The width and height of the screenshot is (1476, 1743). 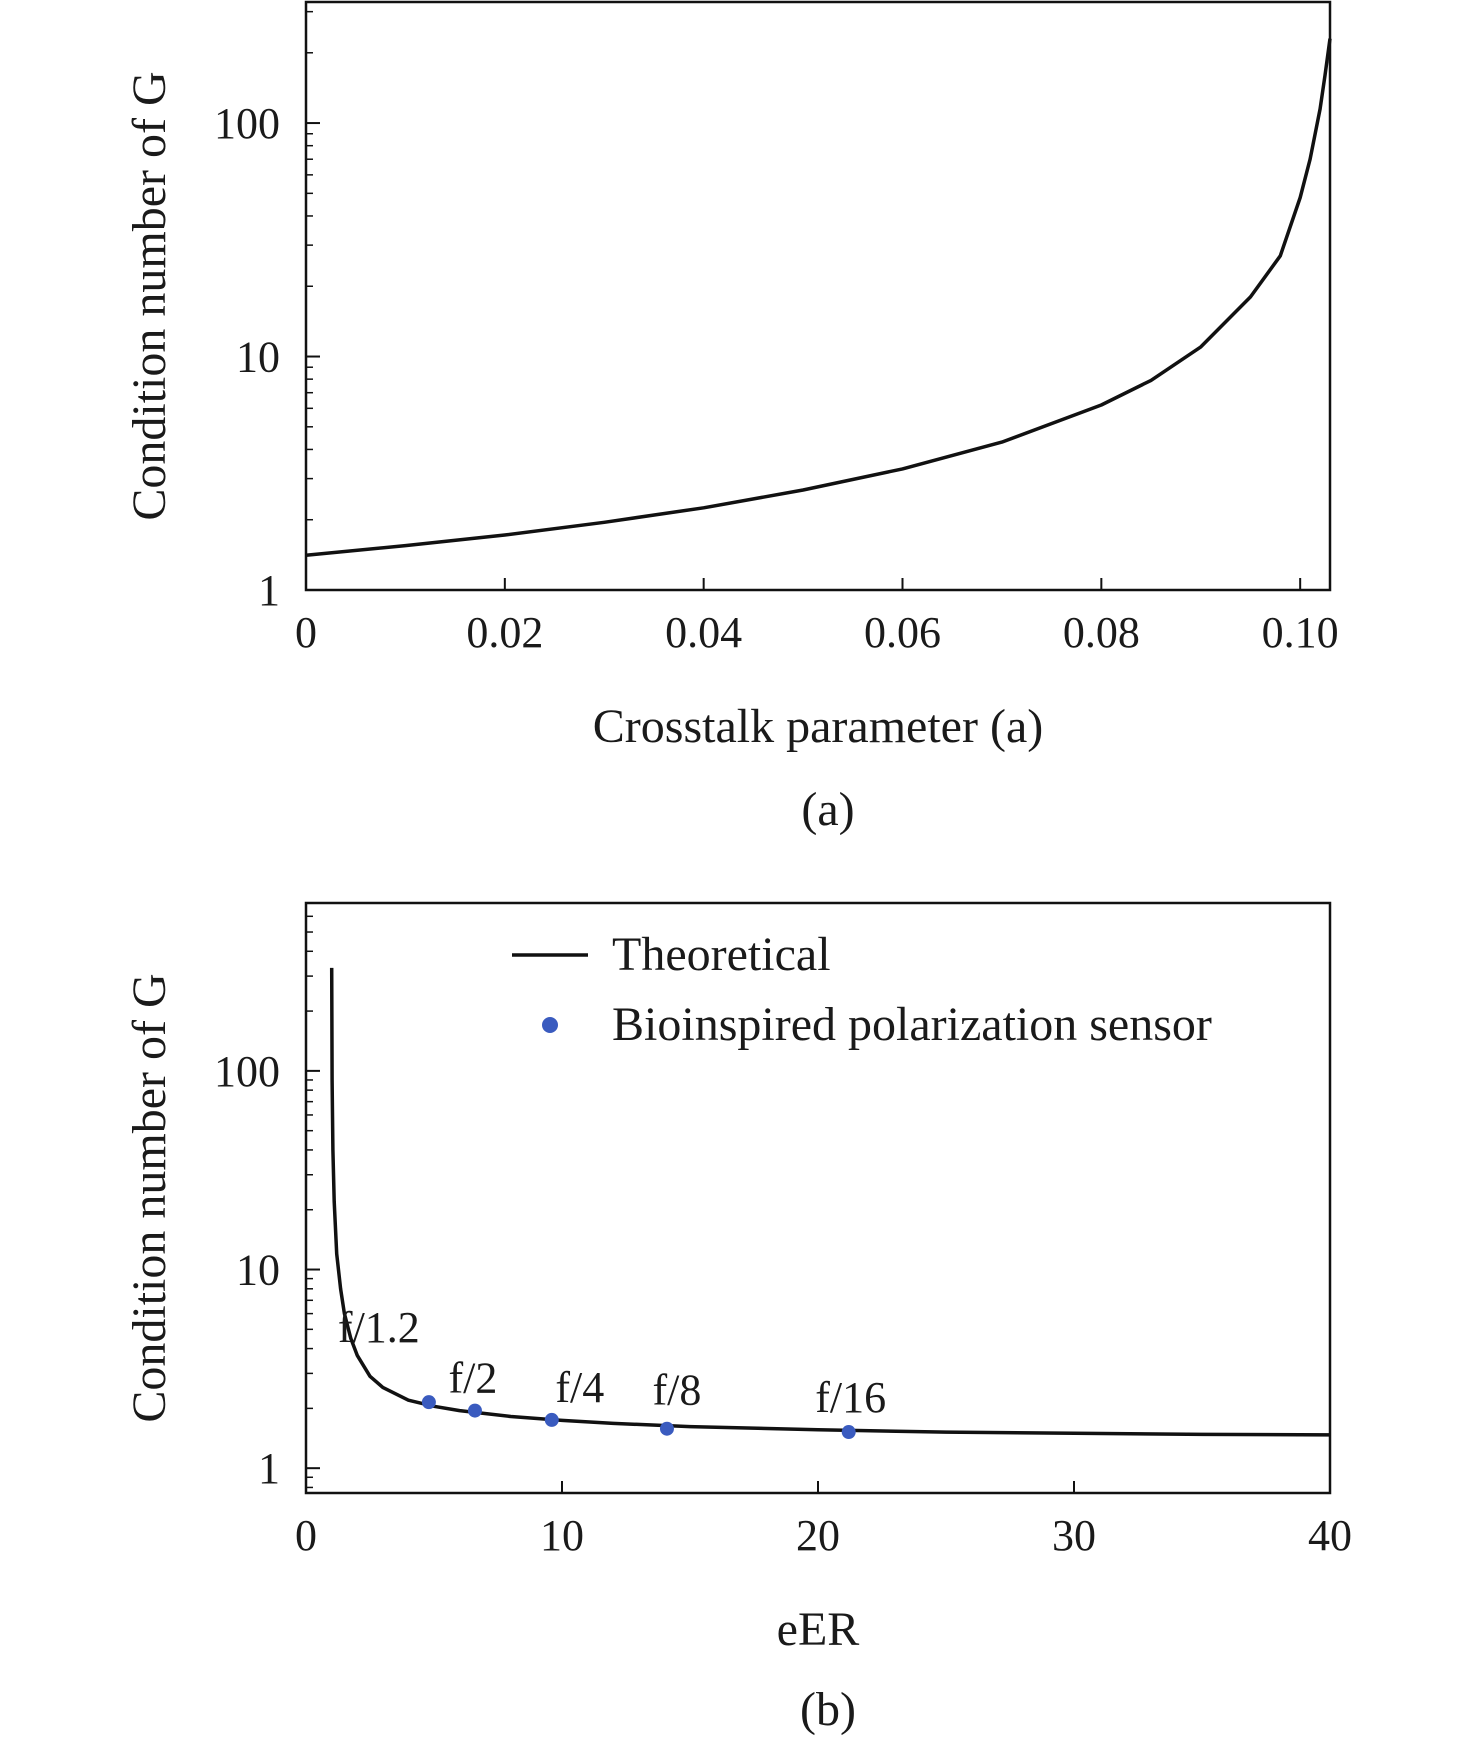 I want to click on panel-caption: (a), so click(x=827, y=809).